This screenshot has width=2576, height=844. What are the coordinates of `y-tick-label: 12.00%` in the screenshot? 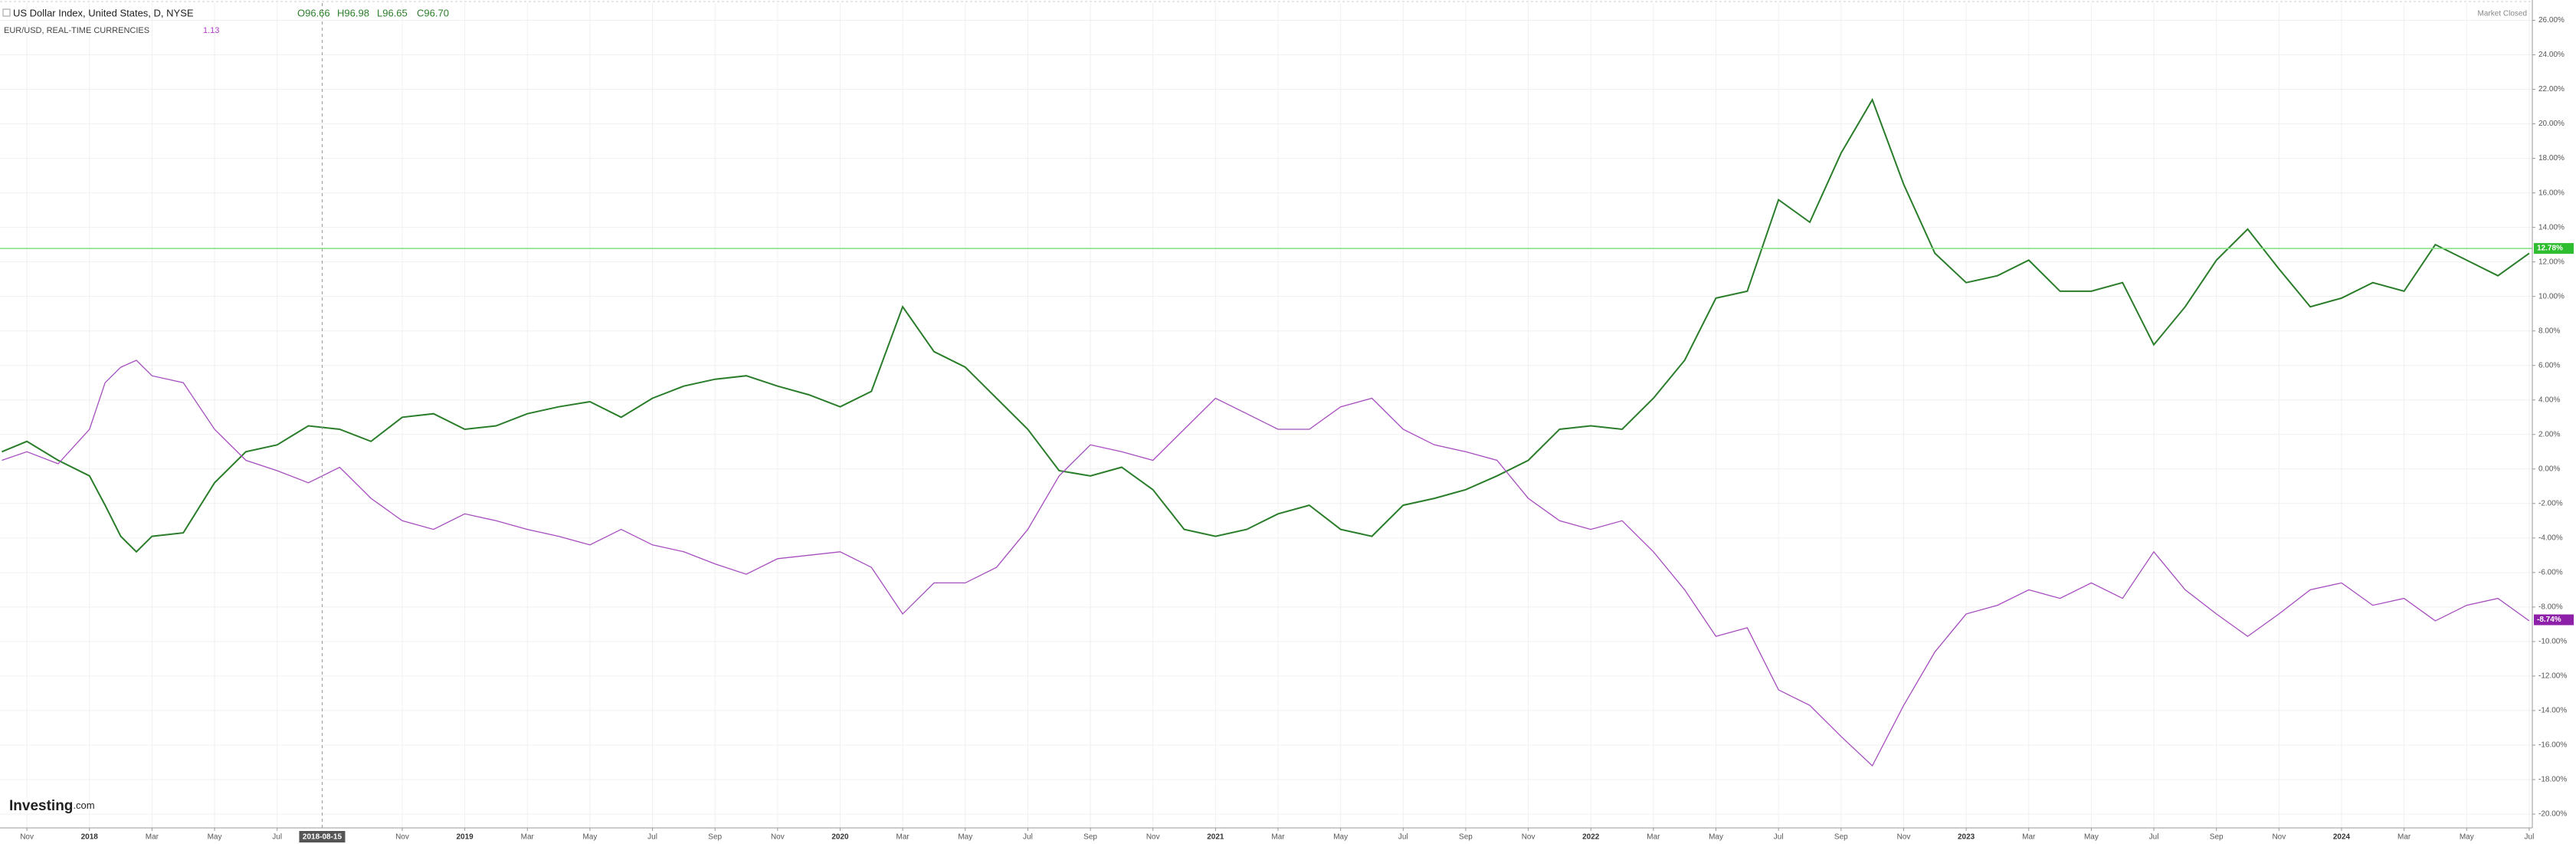 It's located at (2551, 262).